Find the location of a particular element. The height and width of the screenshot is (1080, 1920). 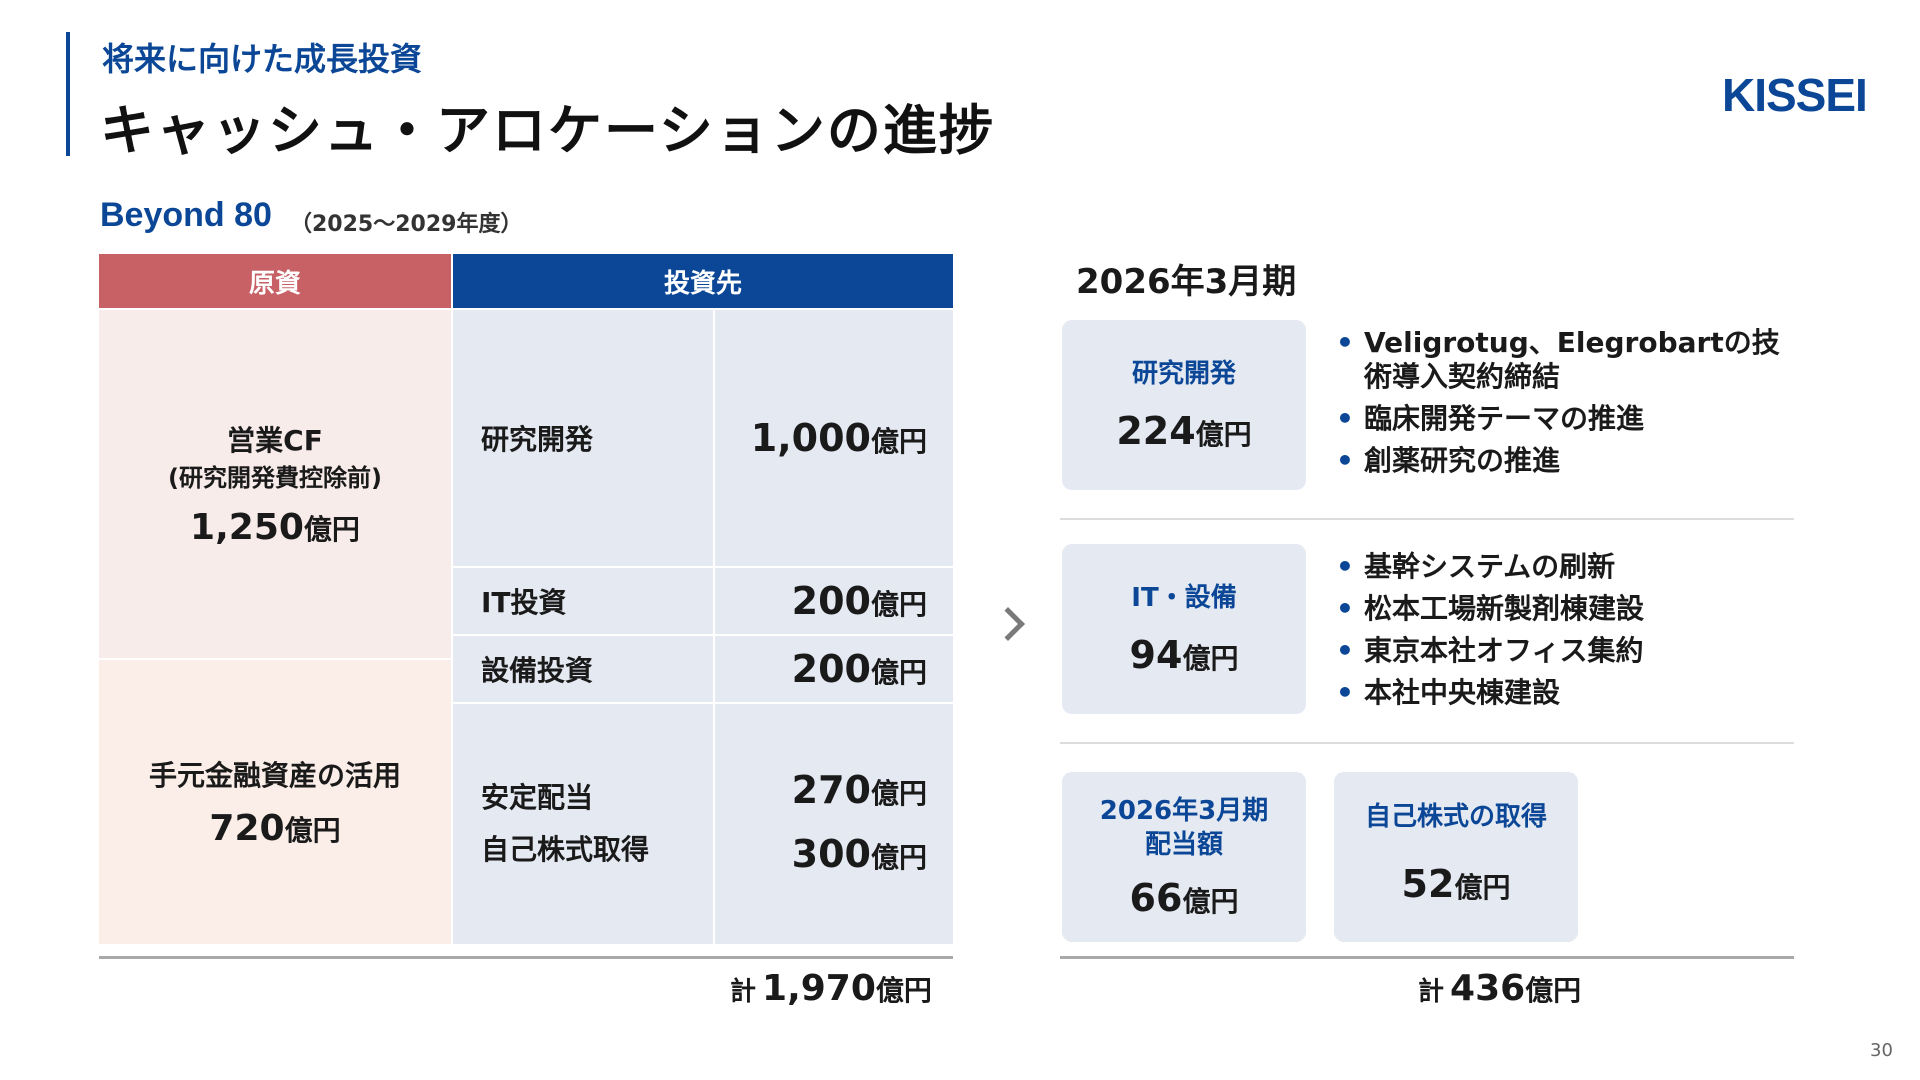

destination-header: 投資先 is located at coordinates (703, 281).